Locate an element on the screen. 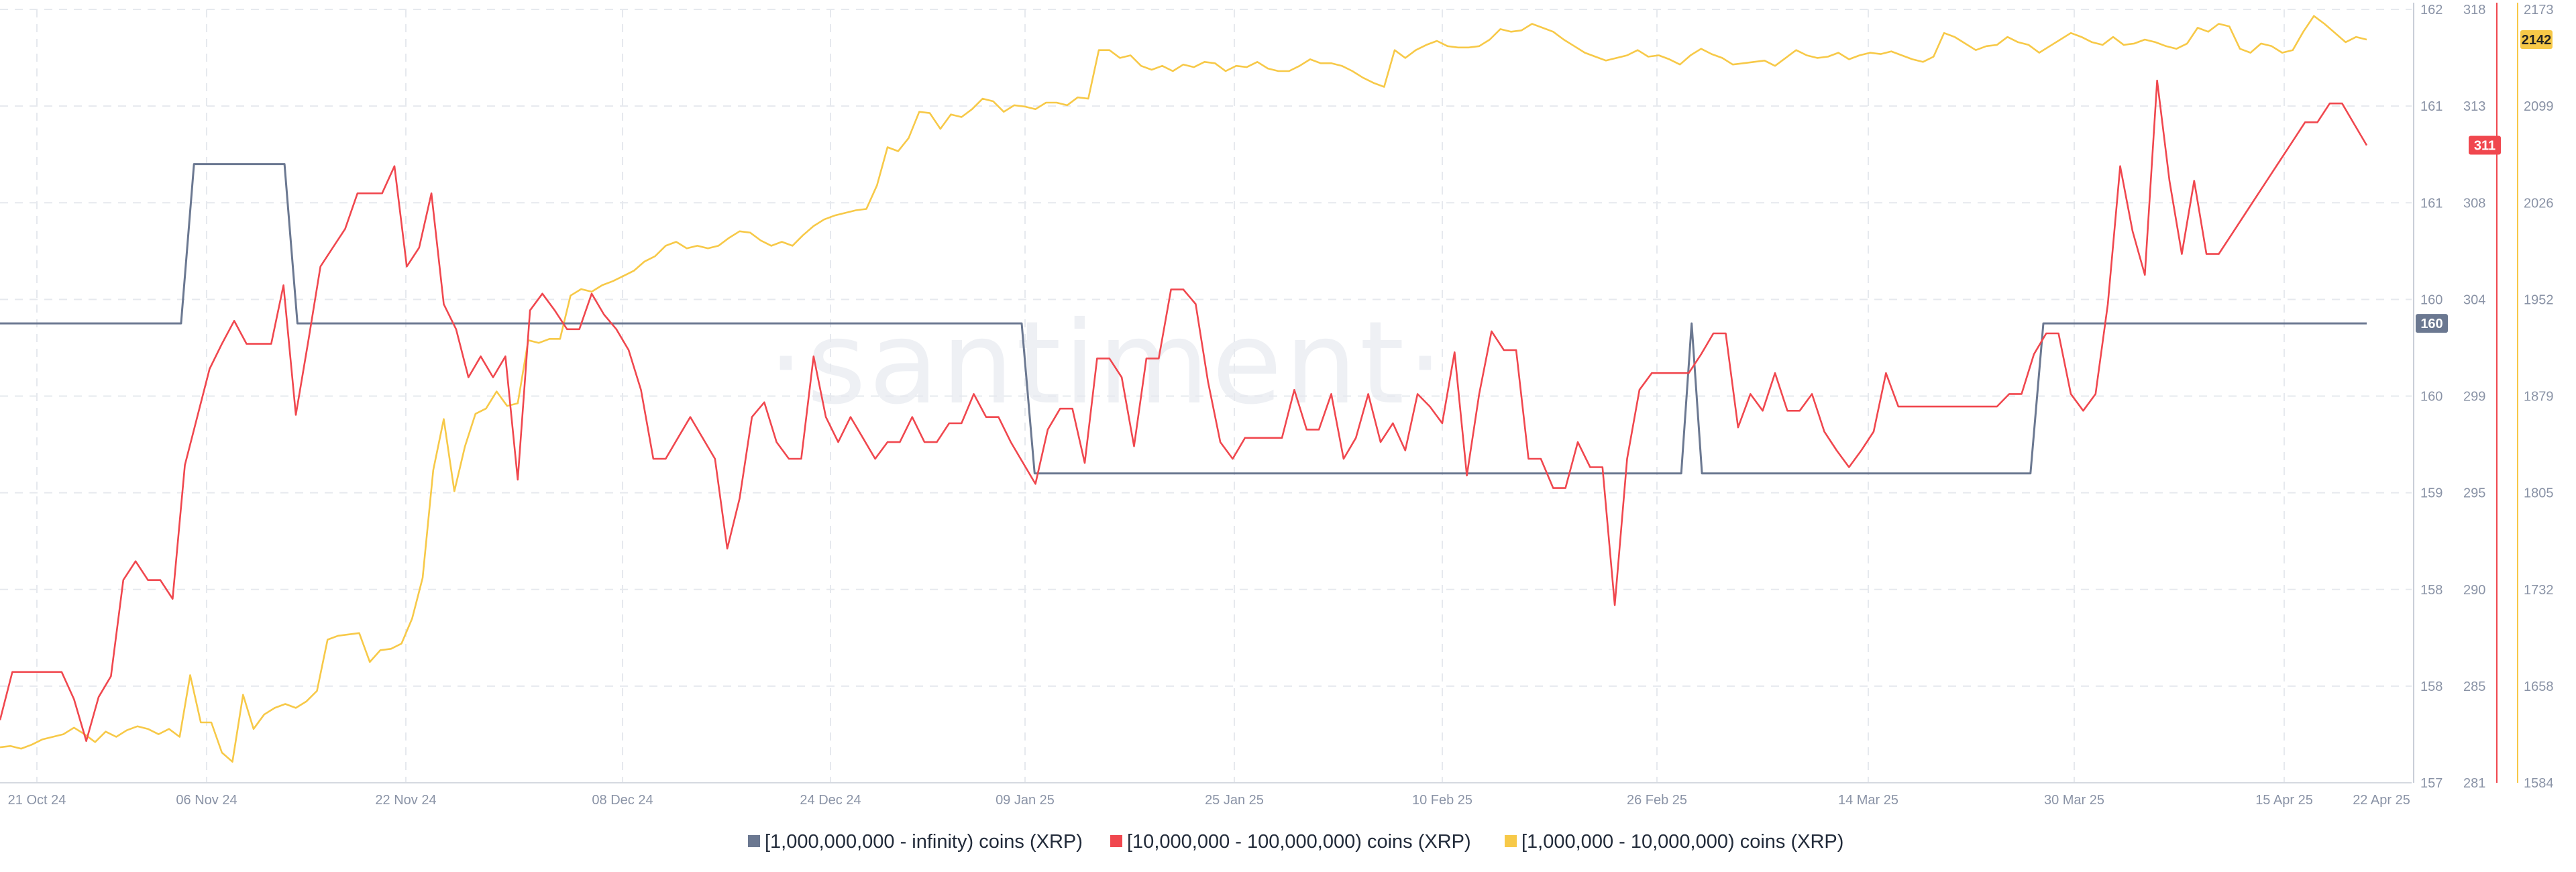 This screenshot has height=872, width=2576. badge-10m-100m-text: 311 is located at coordinates (2485, 146).